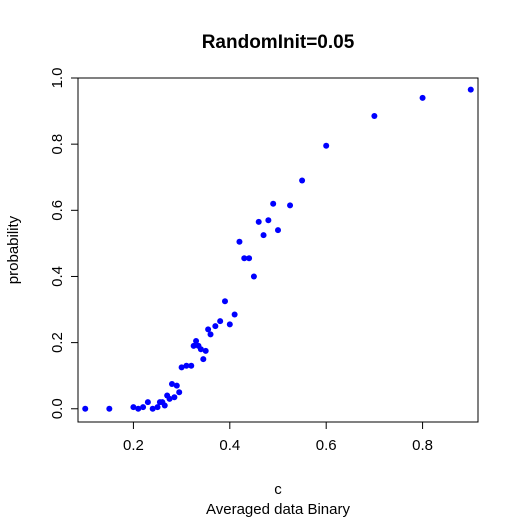 Image resolution: width=518 pixels, height=520 pixels. Describe the element at coordinates (57, 78) in the screenshot. I see `y-tick-label: 1.0` at that location.